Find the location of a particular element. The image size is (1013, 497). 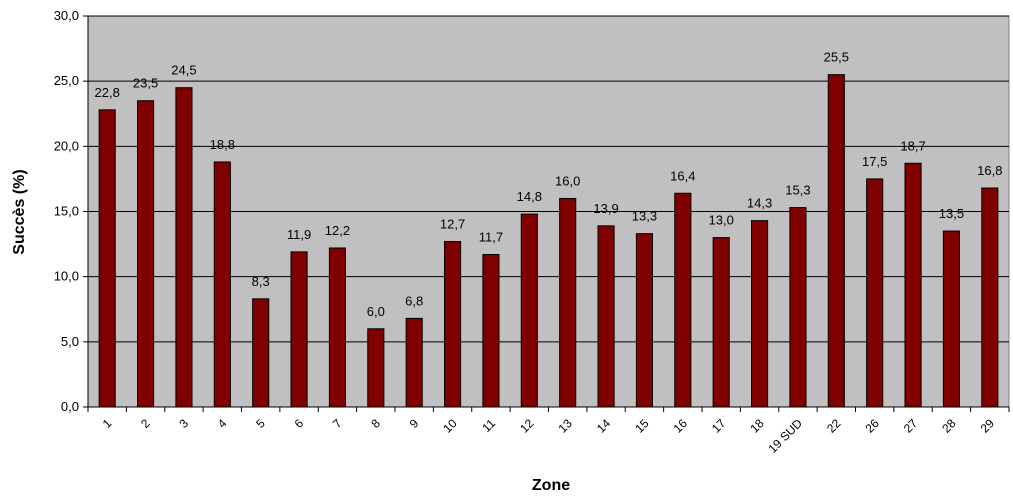

x-tick-label: 11 is located at coordinates (488, 425).